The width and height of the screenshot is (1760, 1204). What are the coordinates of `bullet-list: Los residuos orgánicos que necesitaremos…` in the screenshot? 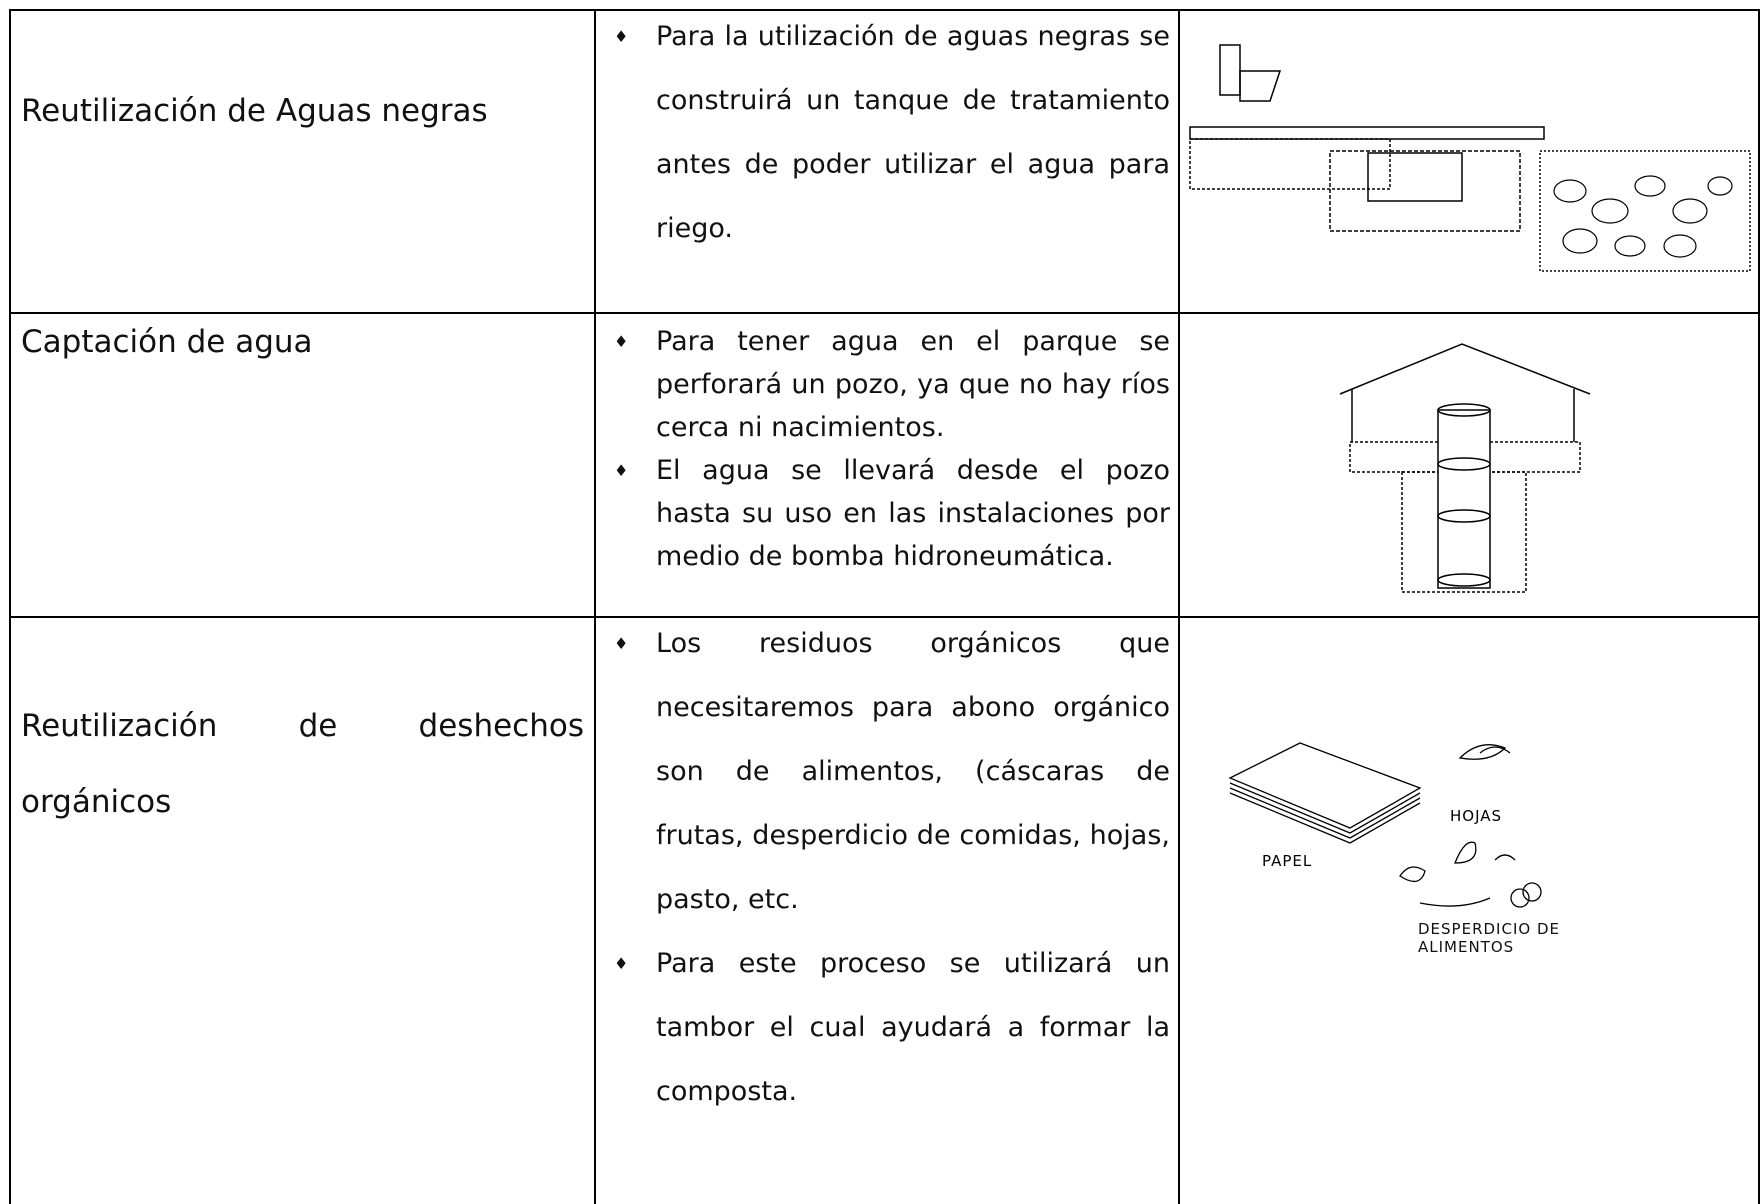 It's located at (887, 868).